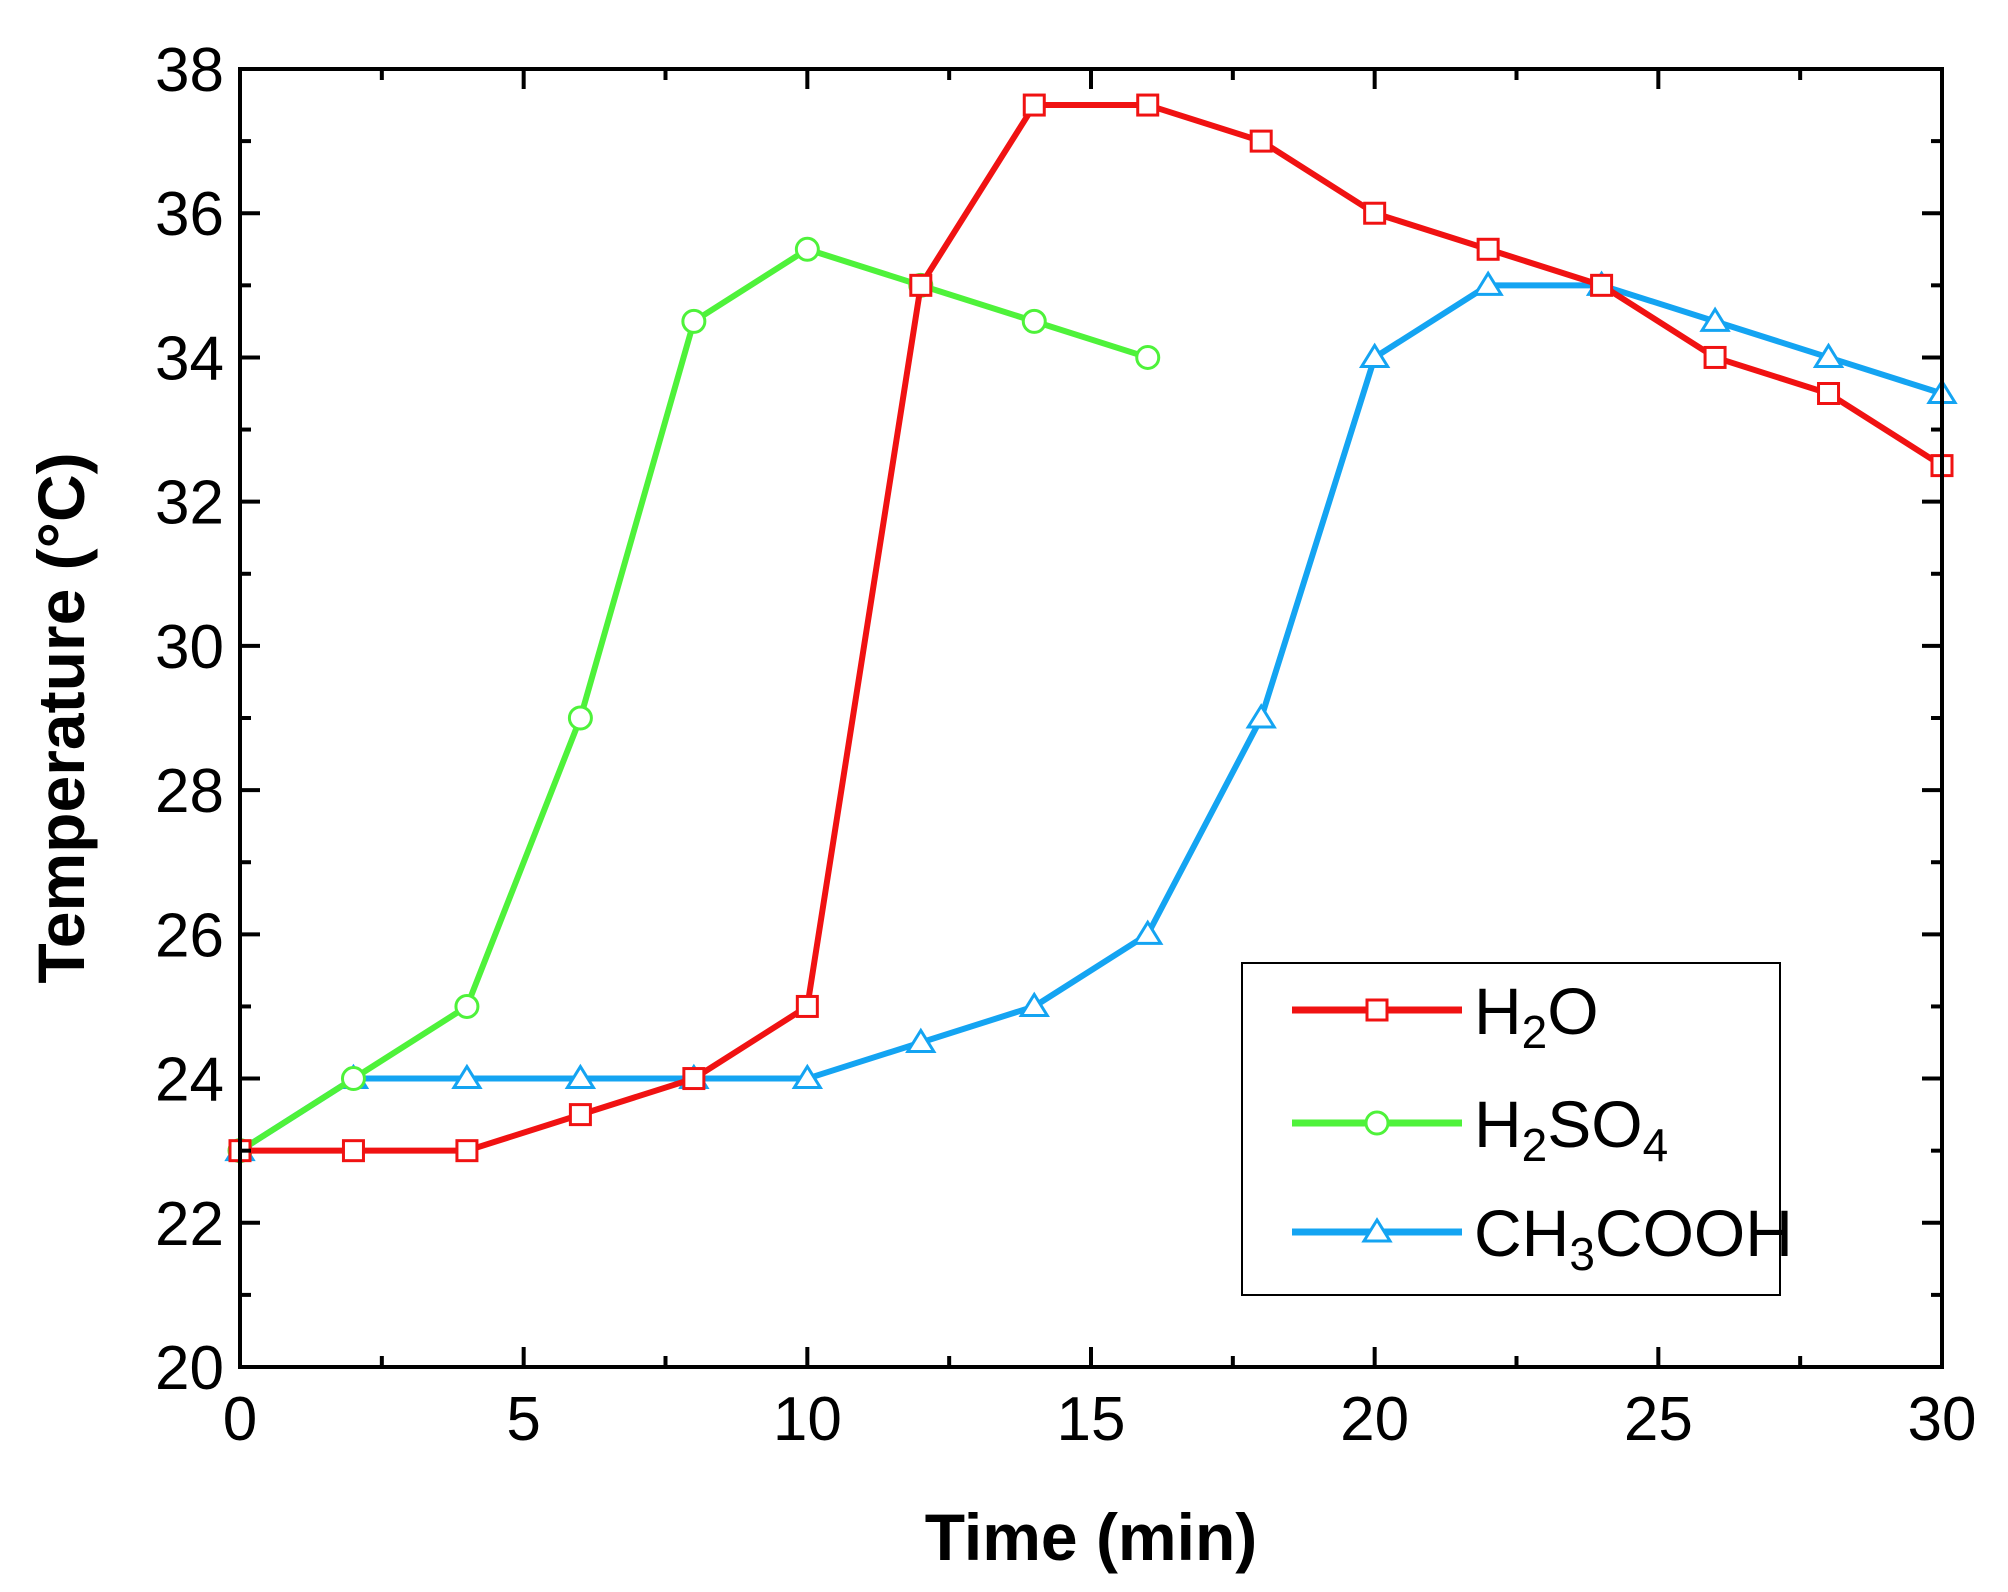 Image resolution: width=2008 pixels, height=1592 pixels. I want to click on y-tick-label: 34, so click(189, 358).